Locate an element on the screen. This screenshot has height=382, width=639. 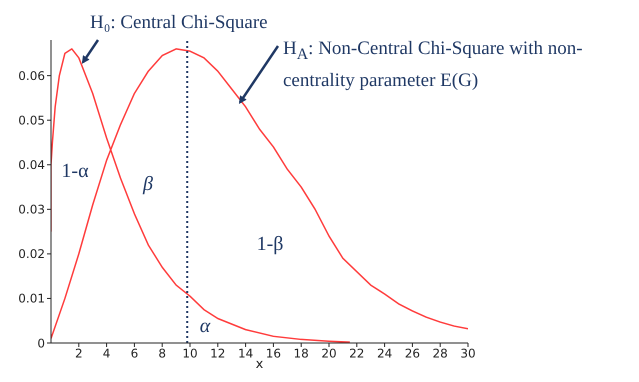
x-tick-label: 20 is located at coordinates (329, 353).